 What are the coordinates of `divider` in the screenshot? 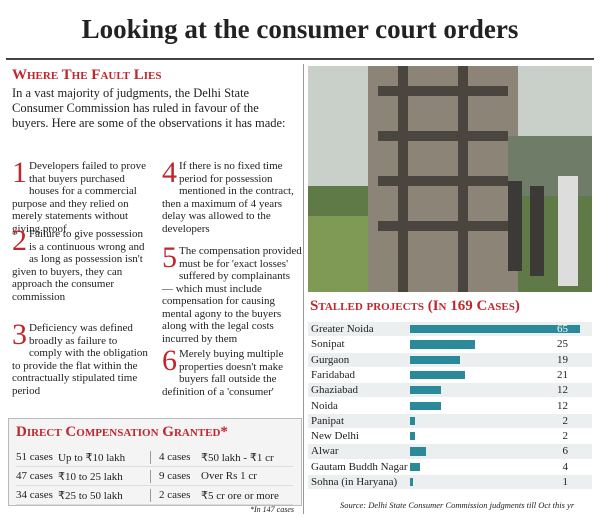 It's located at (303, 289).